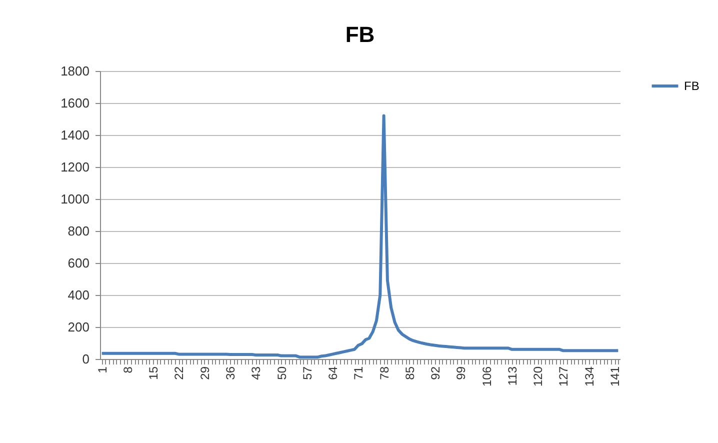  Describe the element at coordinates (512, 376) in the screenshot. I see `x-tick-label: 113` at that location.